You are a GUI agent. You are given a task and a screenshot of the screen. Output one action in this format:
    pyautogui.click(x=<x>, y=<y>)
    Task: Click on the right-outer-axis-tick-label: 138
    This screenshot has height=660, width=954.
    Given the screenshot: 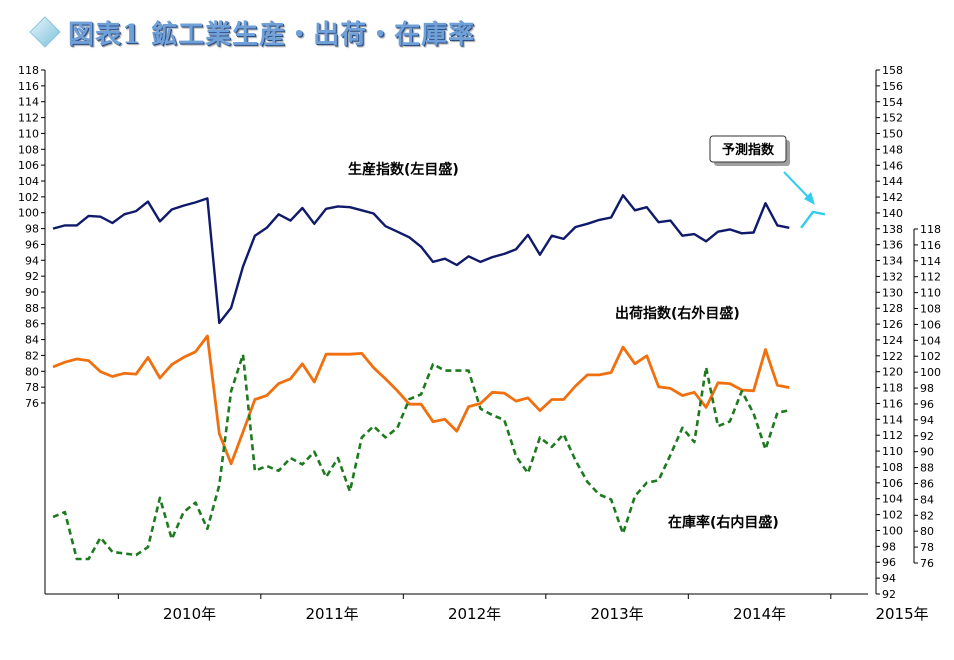 What is the action you would take?
    pyautogui.click(x=892, y=229)
    